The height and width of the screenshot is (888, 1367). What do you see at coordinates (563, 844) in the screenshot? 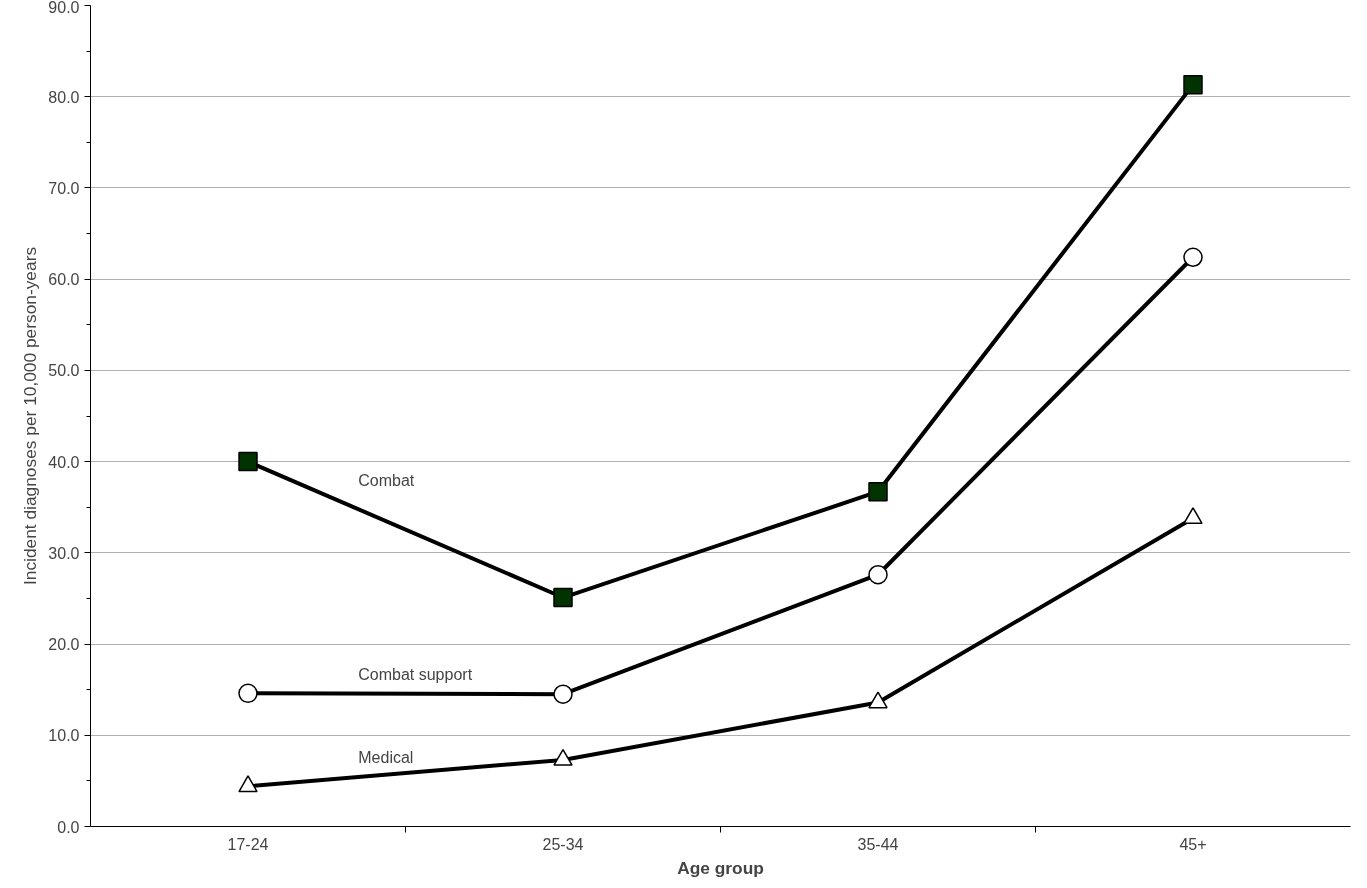
I see `x-tick-label: 25-34` at bounding box center [563, 844].